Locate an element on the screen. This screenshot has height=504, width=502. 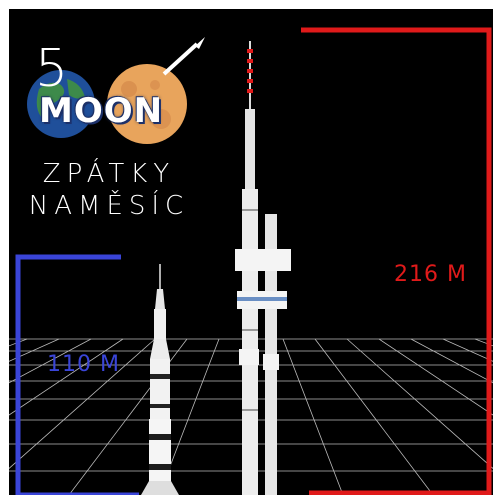
tower-height-label: 216 M is located at coordinates (430, 274).